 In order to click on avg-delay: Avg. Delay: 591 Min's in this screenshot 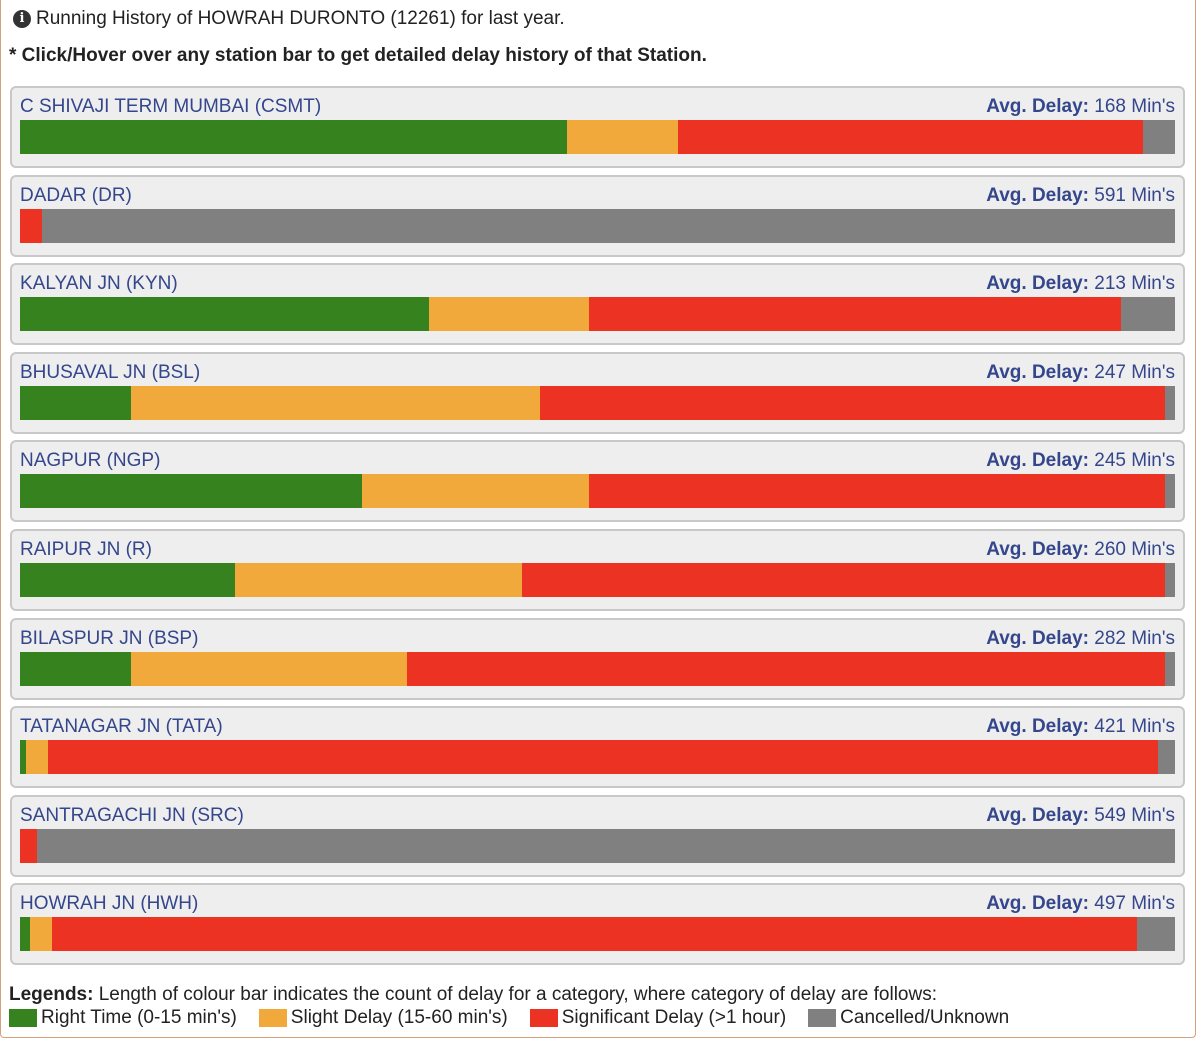, I will do `click(1080, 196)`.